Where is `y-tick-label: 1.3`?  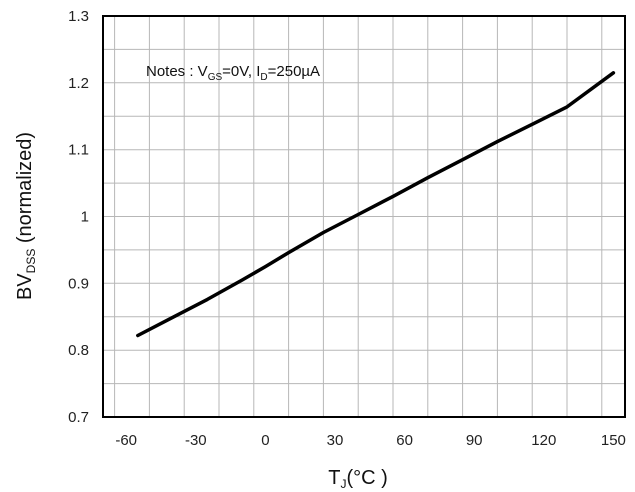
y-tick-label: 1.3 is located at coordinates (78, 16).